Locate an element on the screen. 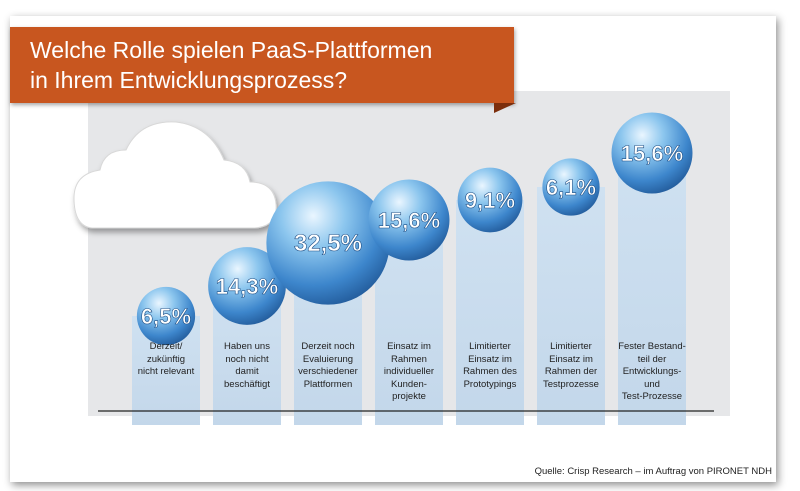  category-label-line: und is located at coordinates (652, 384).